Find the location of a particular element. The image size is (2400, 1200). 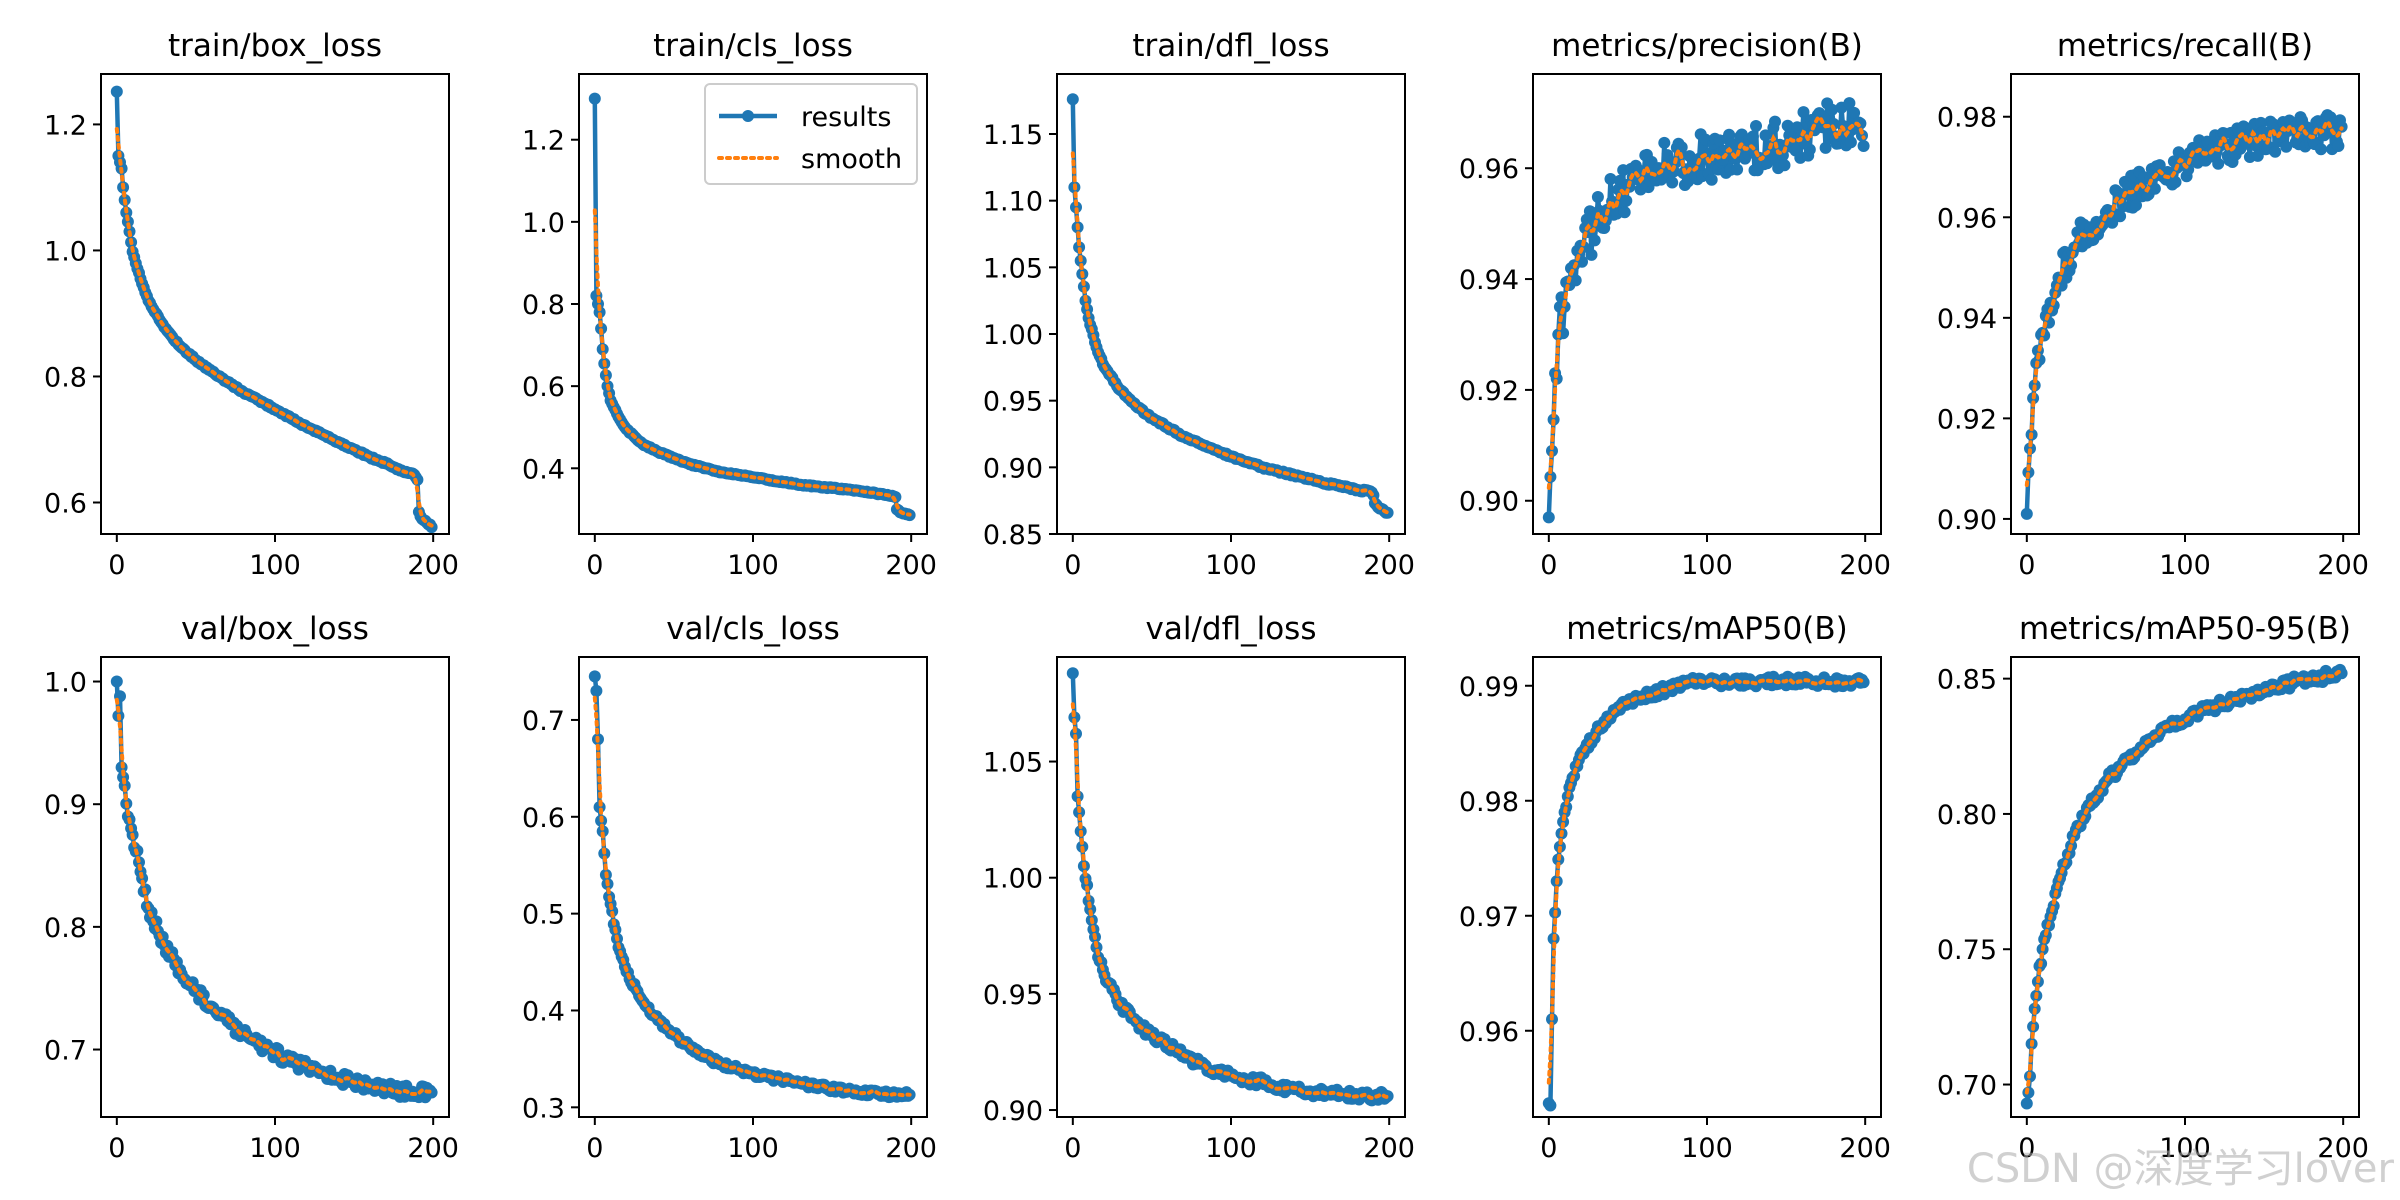

y-tick-label: 0.80 is located at coordinates (1967, 815).